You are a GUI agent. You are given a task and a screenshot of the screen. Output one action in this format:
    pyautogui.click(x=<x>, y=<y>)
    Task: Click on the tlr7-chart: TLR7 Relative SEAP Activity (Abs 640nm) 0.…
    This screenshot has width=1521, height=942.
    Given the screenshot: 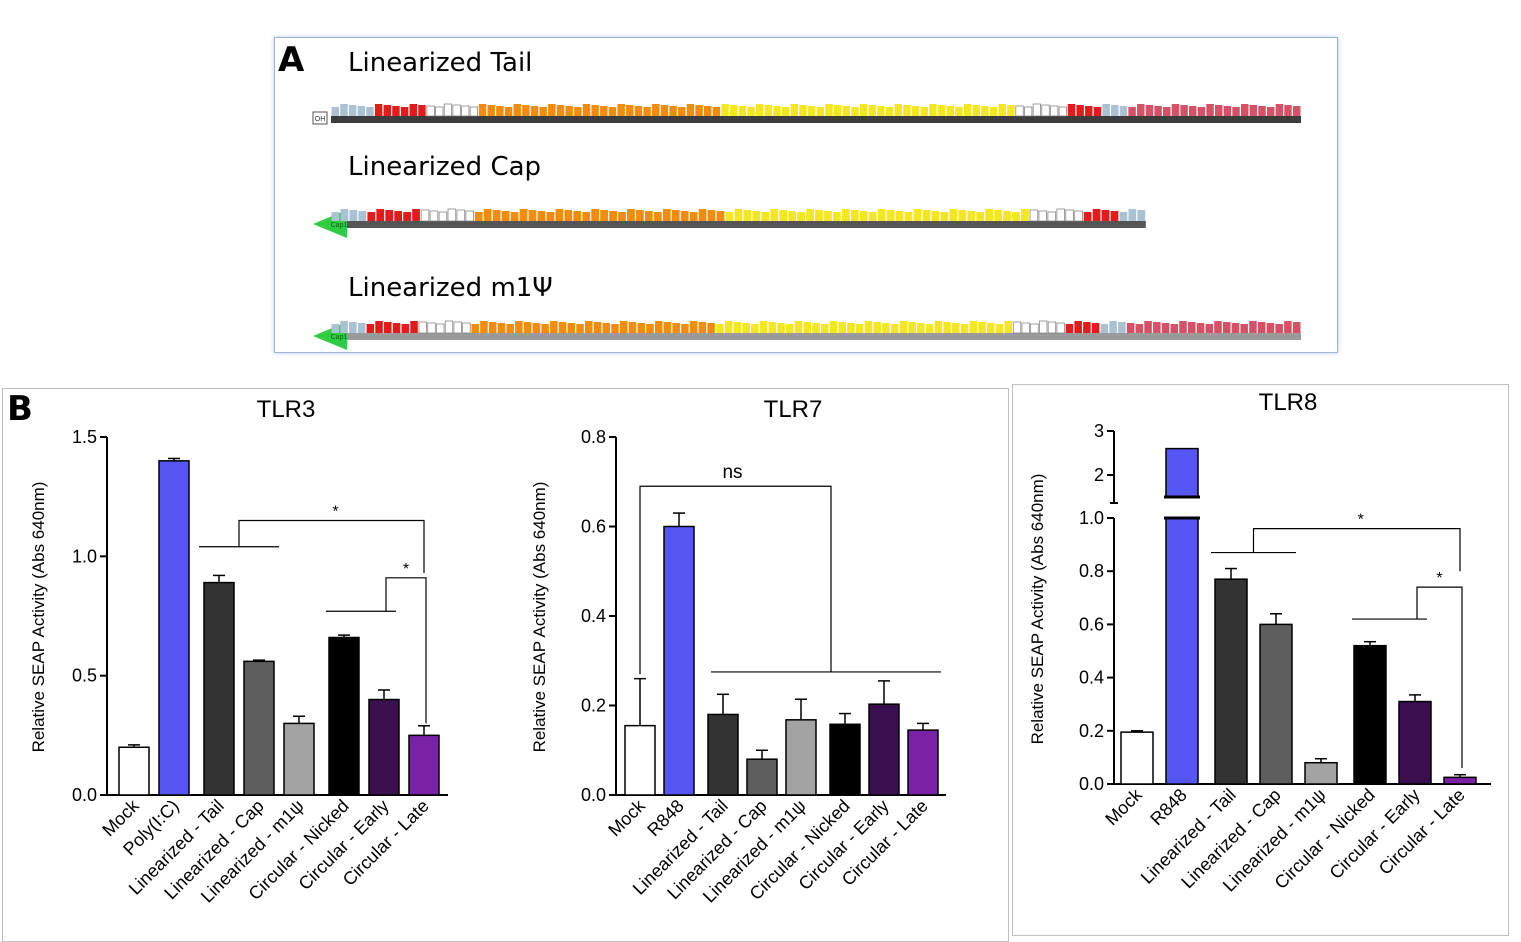 What is the action you would take?
    pyautogui.click(x=738, y=651)
    